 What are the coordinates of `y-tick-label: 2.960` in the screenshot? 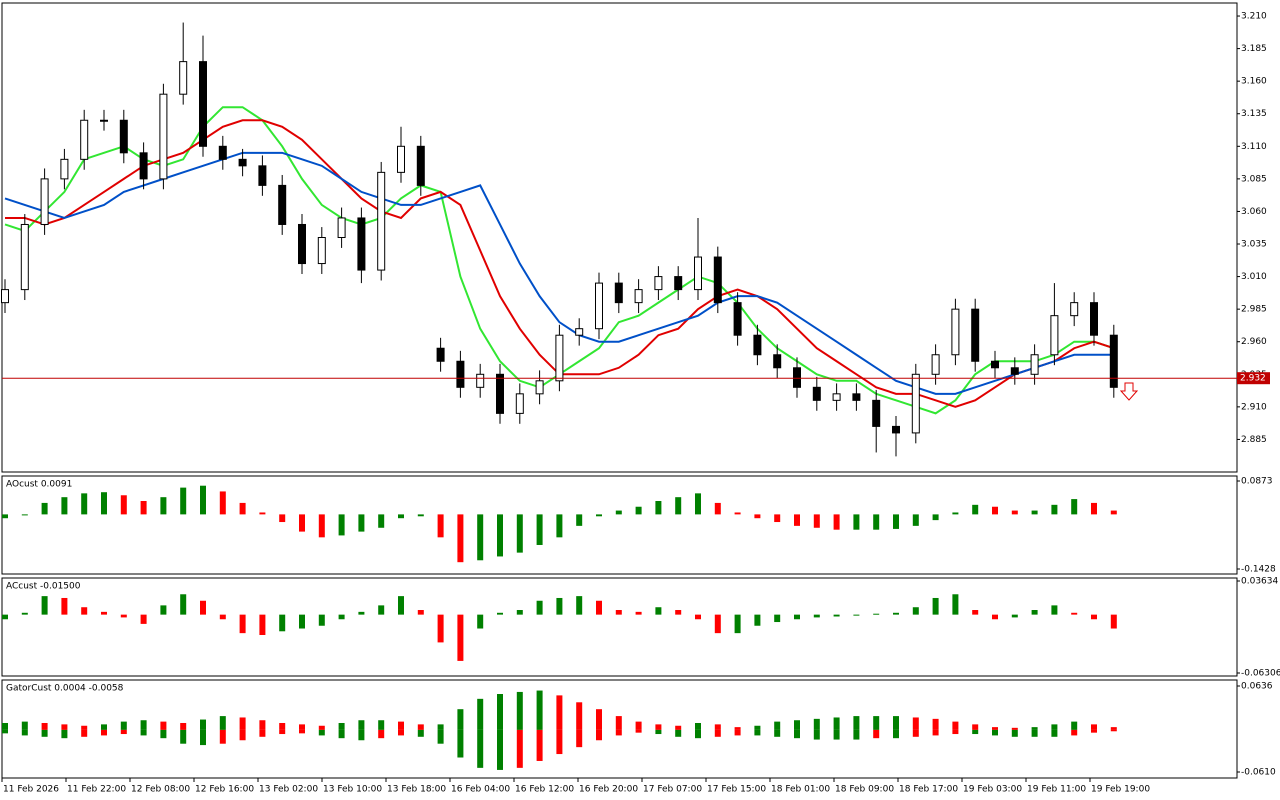 It's located at (1254, 342).